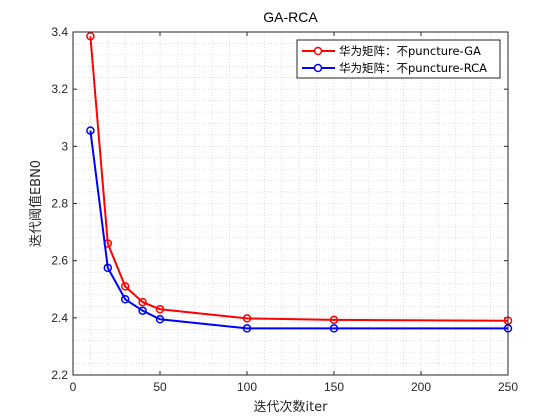 The height and width of the screenshot is (420, 560). What do you see at coordinates (247, 387) in the screenshot?
I see `x-tick-label: 100` at bounding box center [247, 387].